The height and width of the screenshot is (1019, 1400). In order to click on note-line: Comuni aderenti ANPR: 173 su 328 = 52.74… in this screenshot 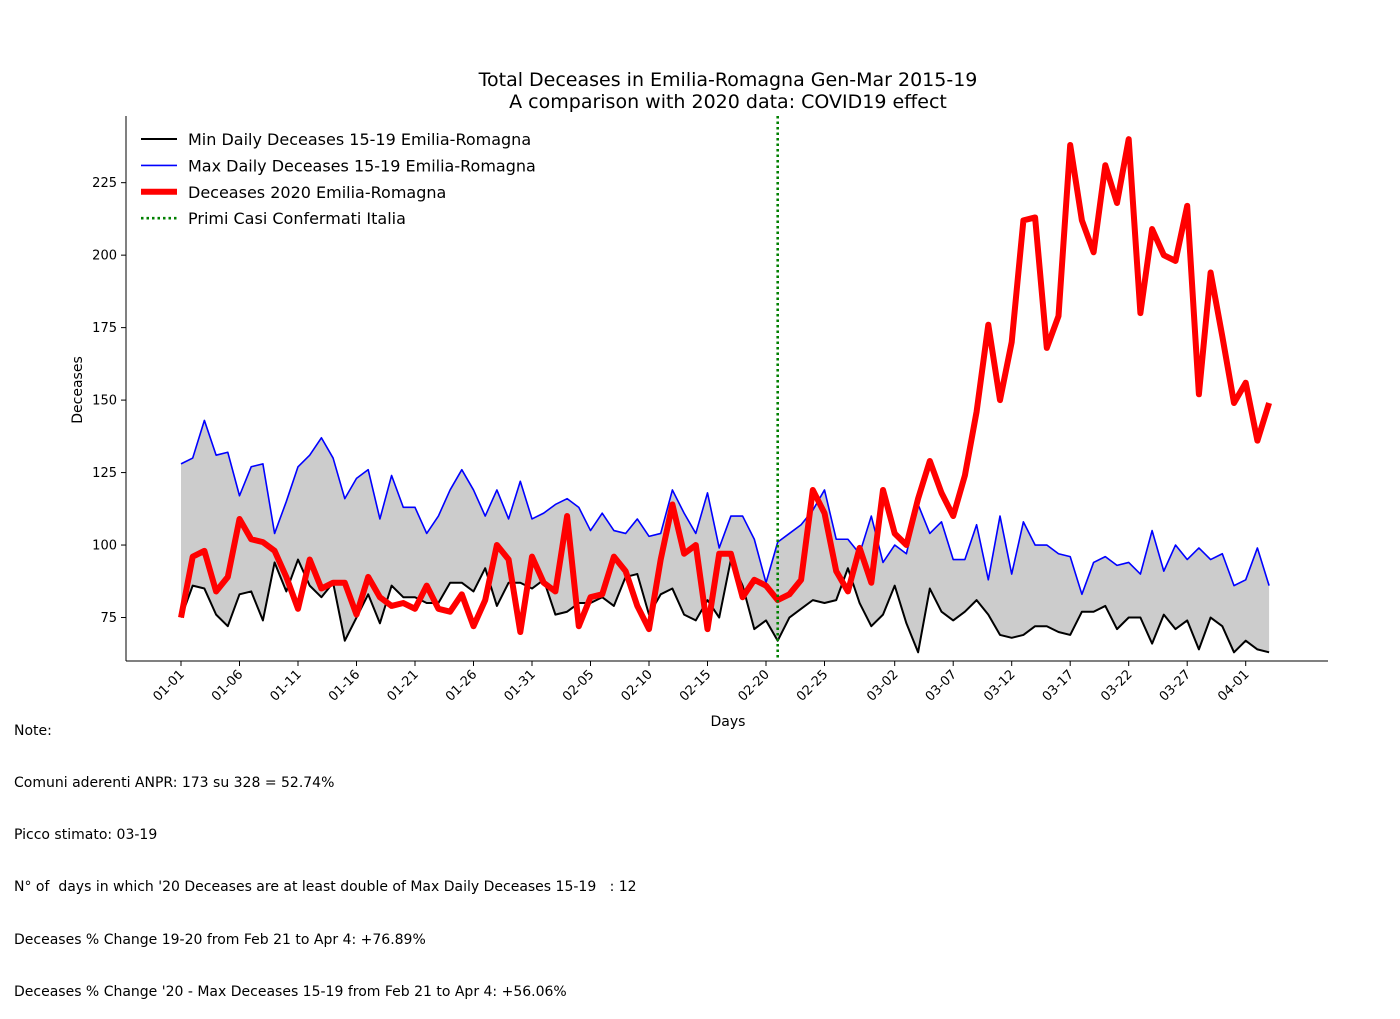, I will do `click(174, 783)`.